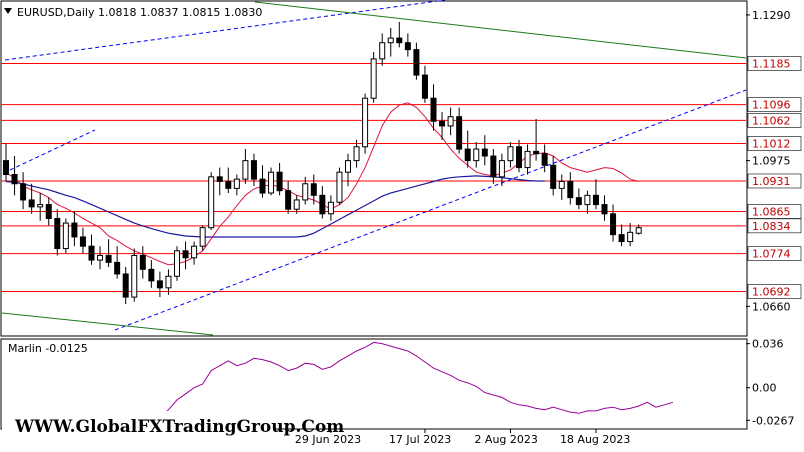 Image resolution: width=804 pixels, height=452 pixels. I want to click on level-tag-label: 1.0774, so click(771, 254).